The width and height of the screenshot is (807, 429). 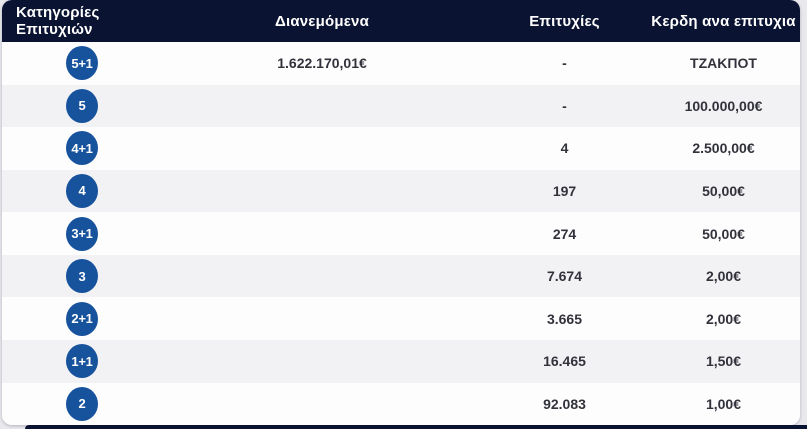 I want to click on wins-cell: 197, so click(x=564, y=190).